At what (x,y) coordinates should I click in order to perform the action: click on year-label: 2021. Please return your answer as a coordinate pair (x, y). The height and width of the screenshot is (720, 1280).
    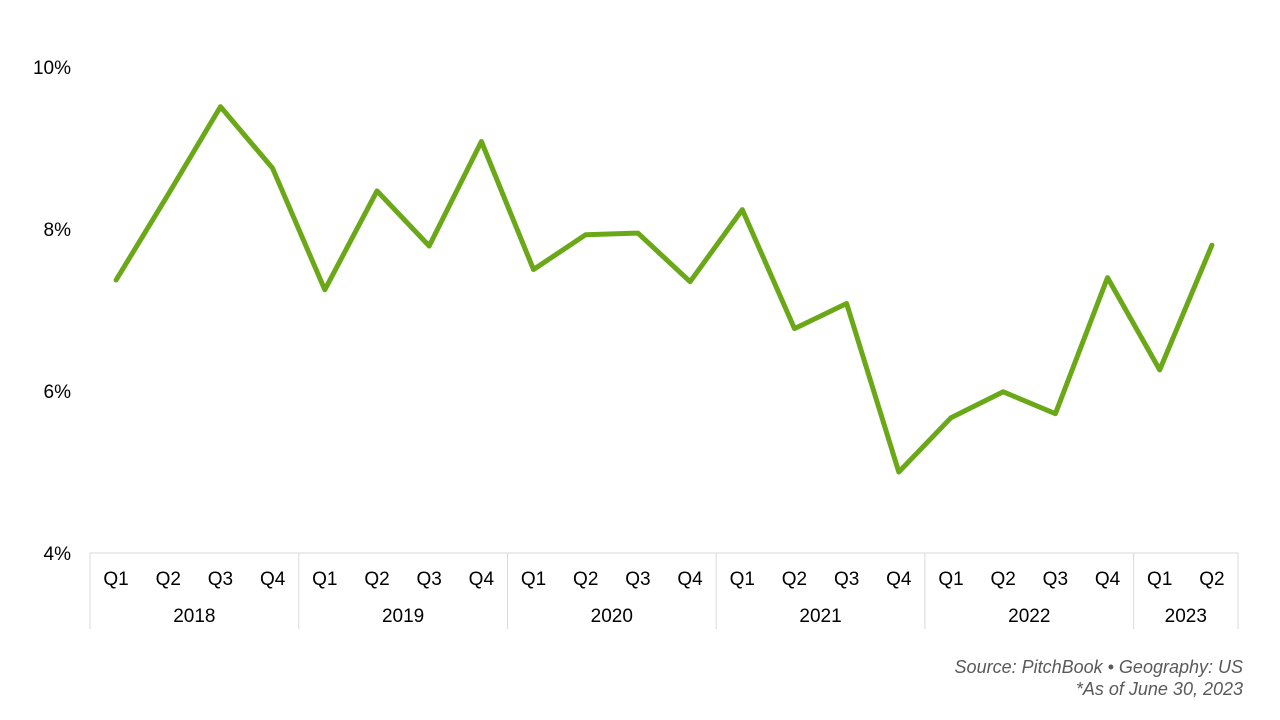
    Looking at the image, I should click on (820, 616).